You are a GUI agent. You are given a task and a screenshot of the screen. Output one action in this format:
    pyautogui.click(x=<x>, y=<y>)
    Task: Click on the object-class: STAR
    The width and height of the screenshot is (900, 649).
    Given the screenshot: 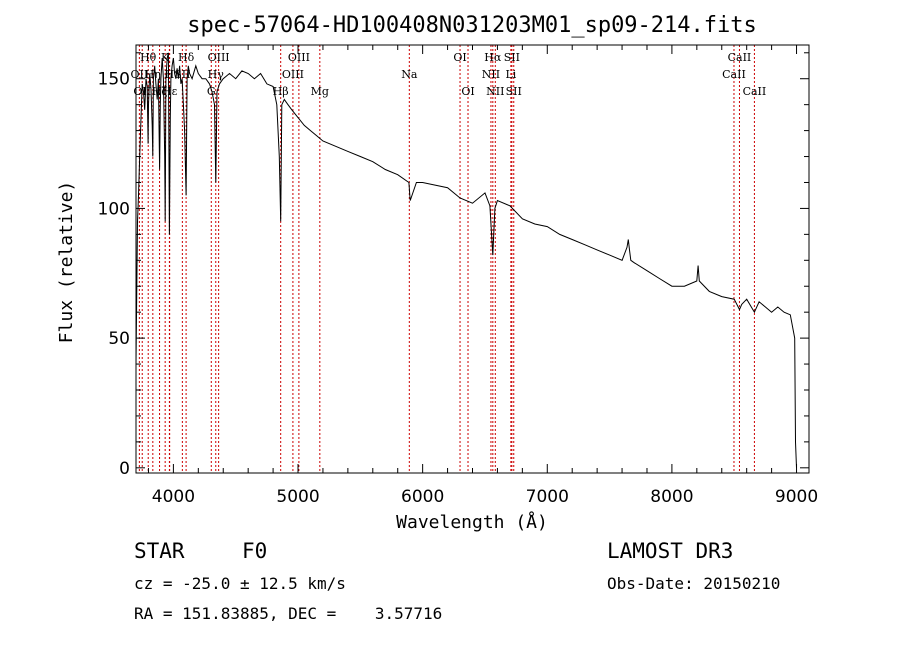 What is the action you would take?
    pyautogui.click(x=159, y=551)
    